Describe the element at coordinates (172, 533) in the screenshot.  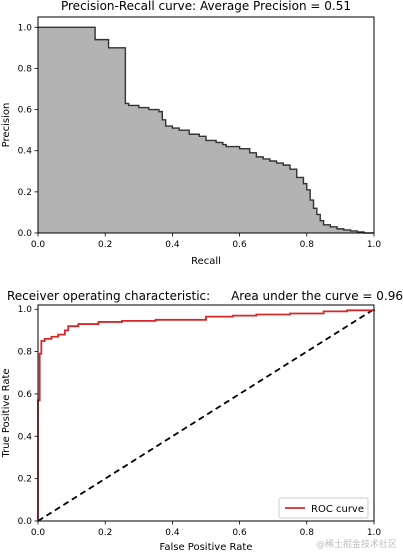
I see `roc-x-tick-label: 0.4` at that location.